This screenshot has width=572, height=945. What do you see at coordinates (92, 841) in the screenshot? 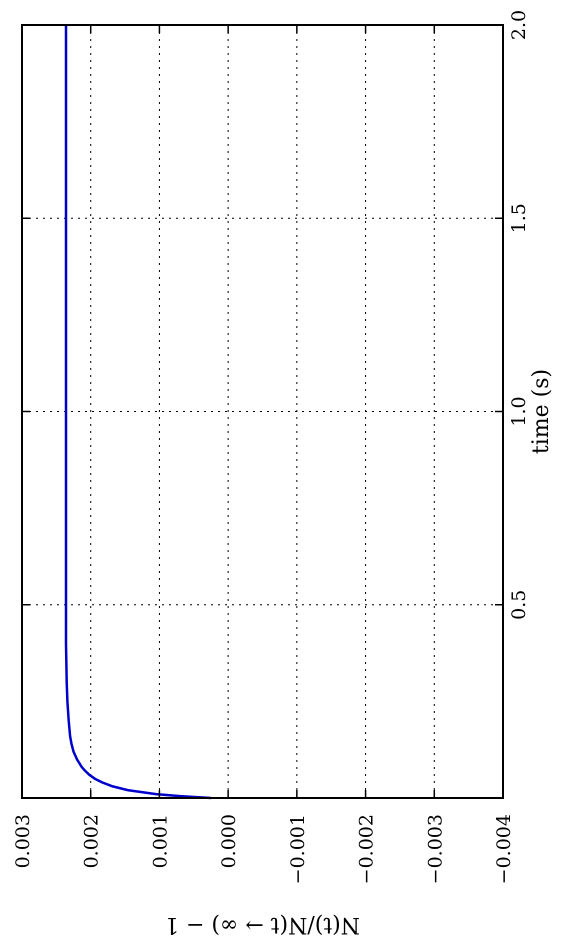
I see `tick-label-value: 0.002` at bounding box center [92, 841].